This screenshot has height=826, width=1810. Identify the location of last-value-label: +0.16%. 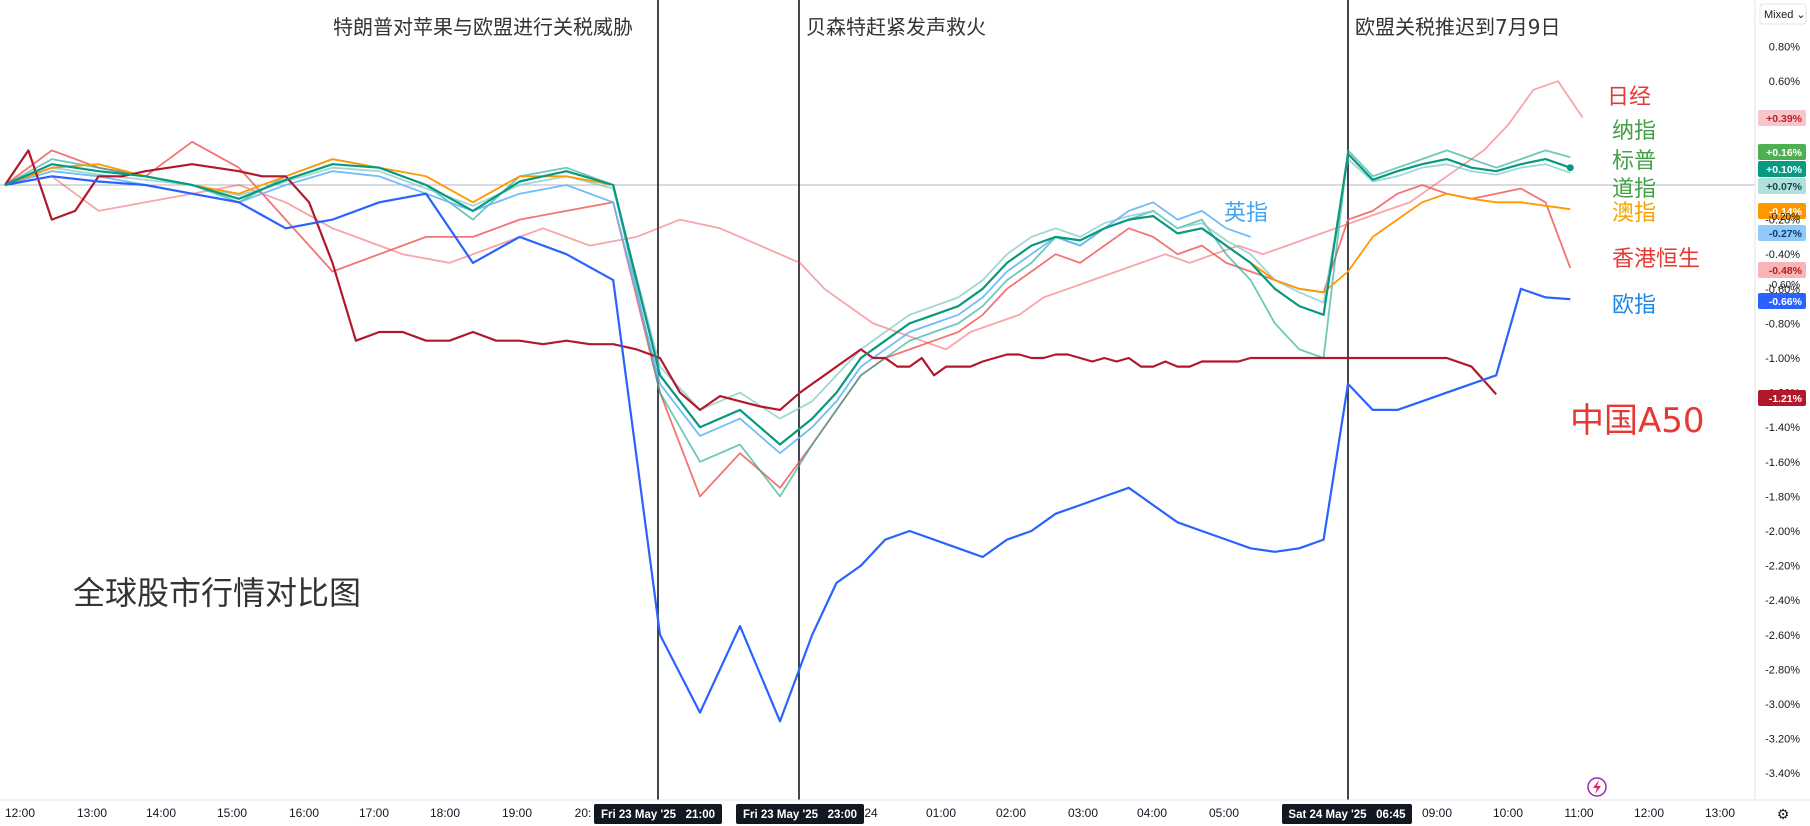
(1784, 153).